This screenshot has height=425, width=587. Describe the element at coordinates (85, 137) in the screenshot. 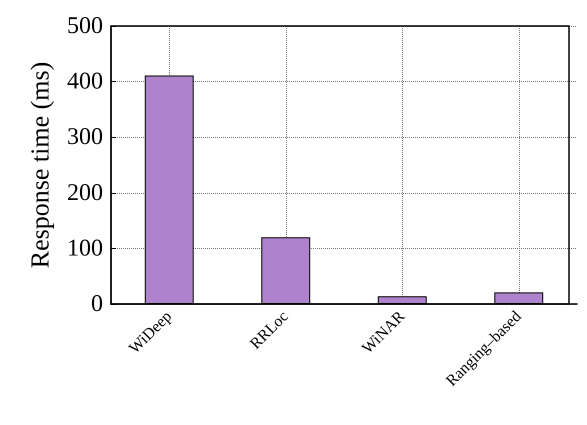

I see `y-tick-label: 300` at that location.